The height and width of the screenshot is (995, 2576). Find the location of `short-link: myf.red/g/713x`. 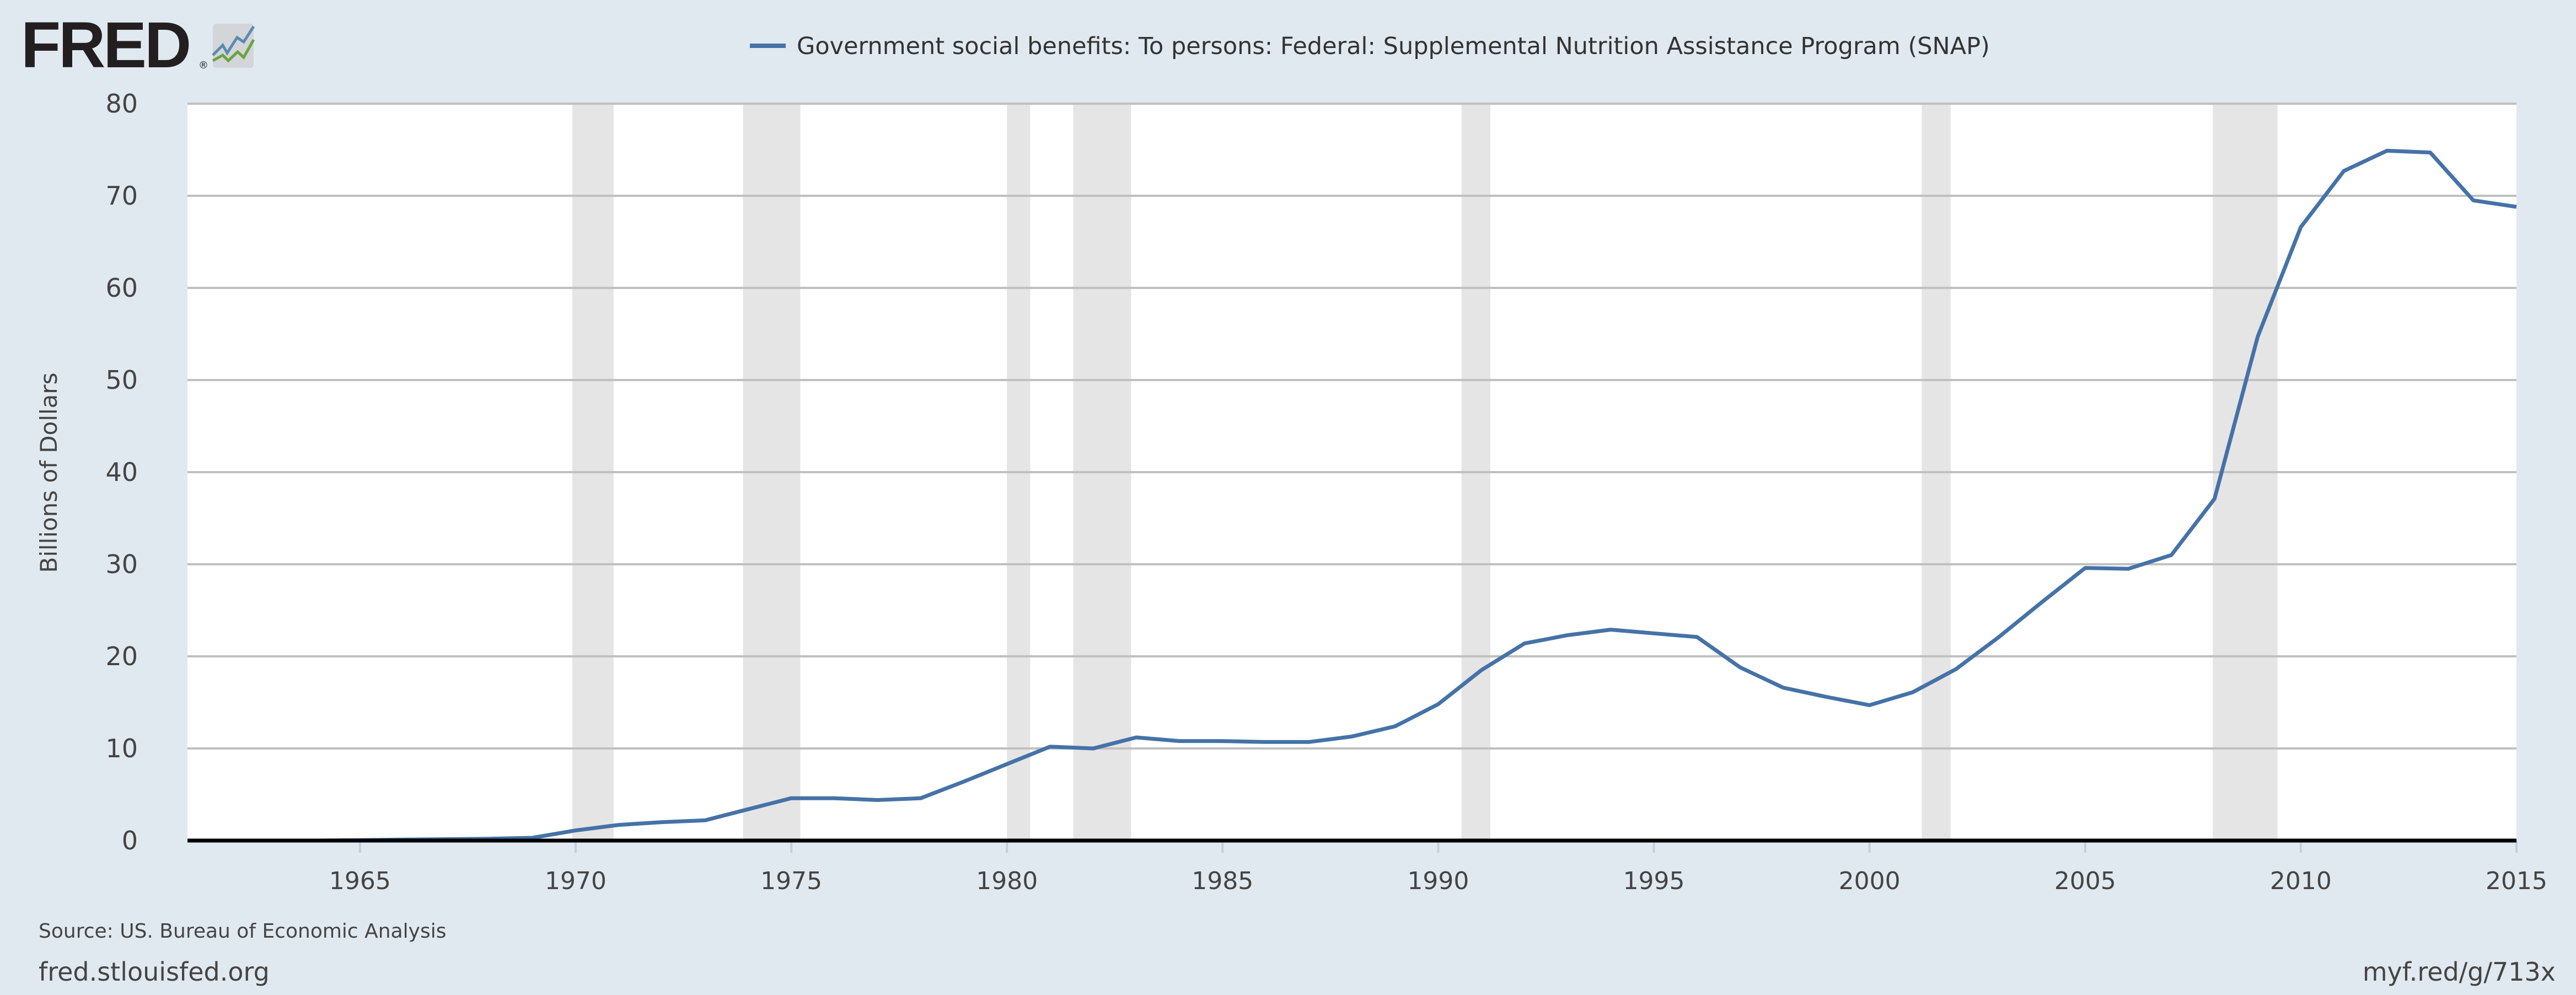

short-link: myf.red/g/713x is located at coordinates (2459, 972).